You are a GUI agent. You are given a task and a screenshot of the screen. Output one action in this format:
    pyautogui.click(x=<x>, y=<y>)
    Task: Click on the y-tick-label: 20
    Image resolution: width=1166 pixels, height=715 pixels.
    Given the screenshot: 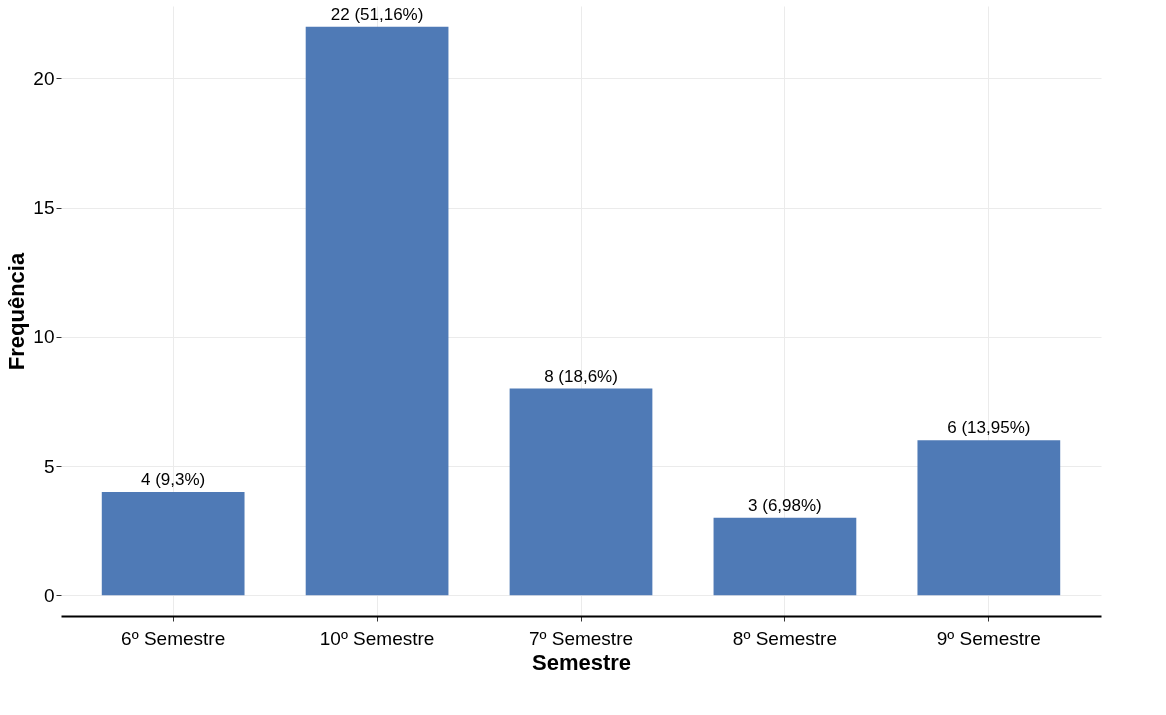 What is the action you would take?
    pyautogui.click(x=44, y=78)
    